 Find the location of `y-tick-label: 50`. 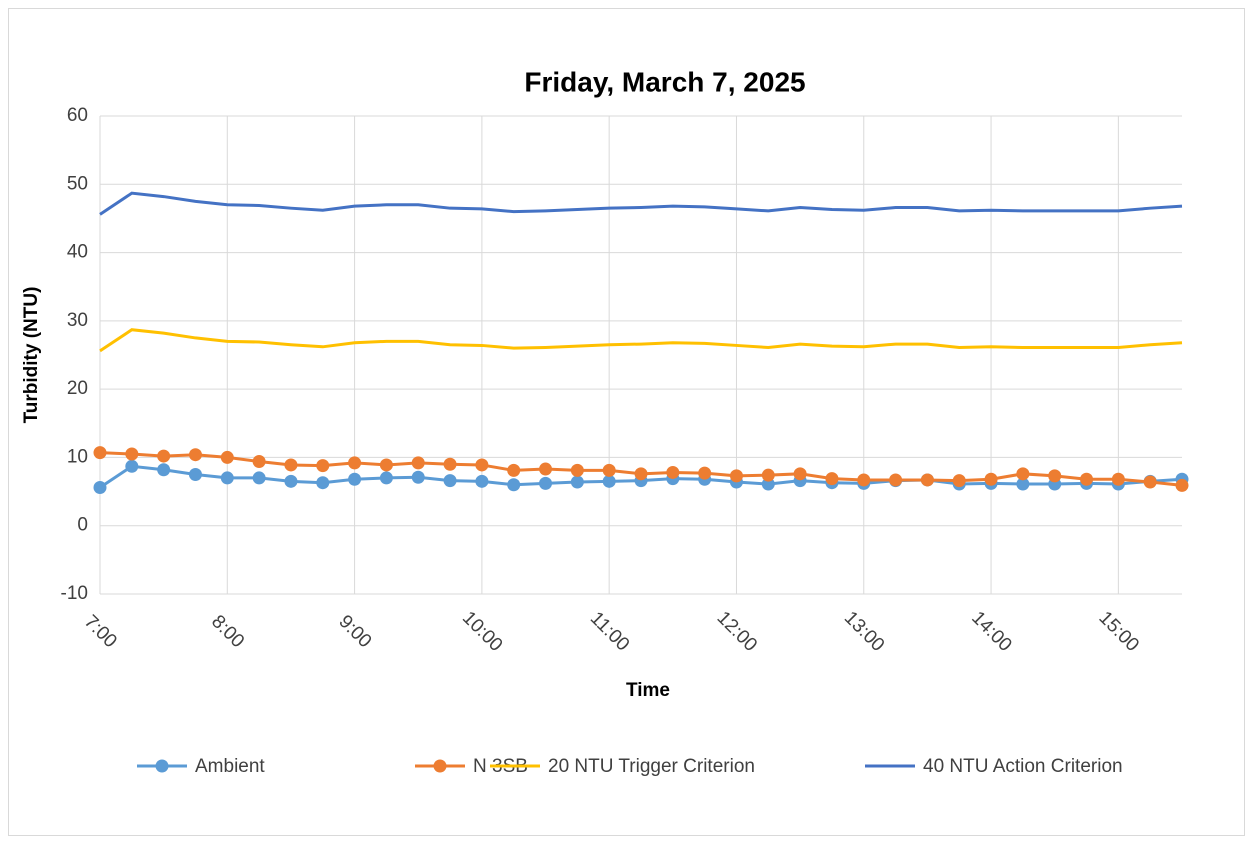

y-tick-label: 50 is located at coordinates (77, 183).